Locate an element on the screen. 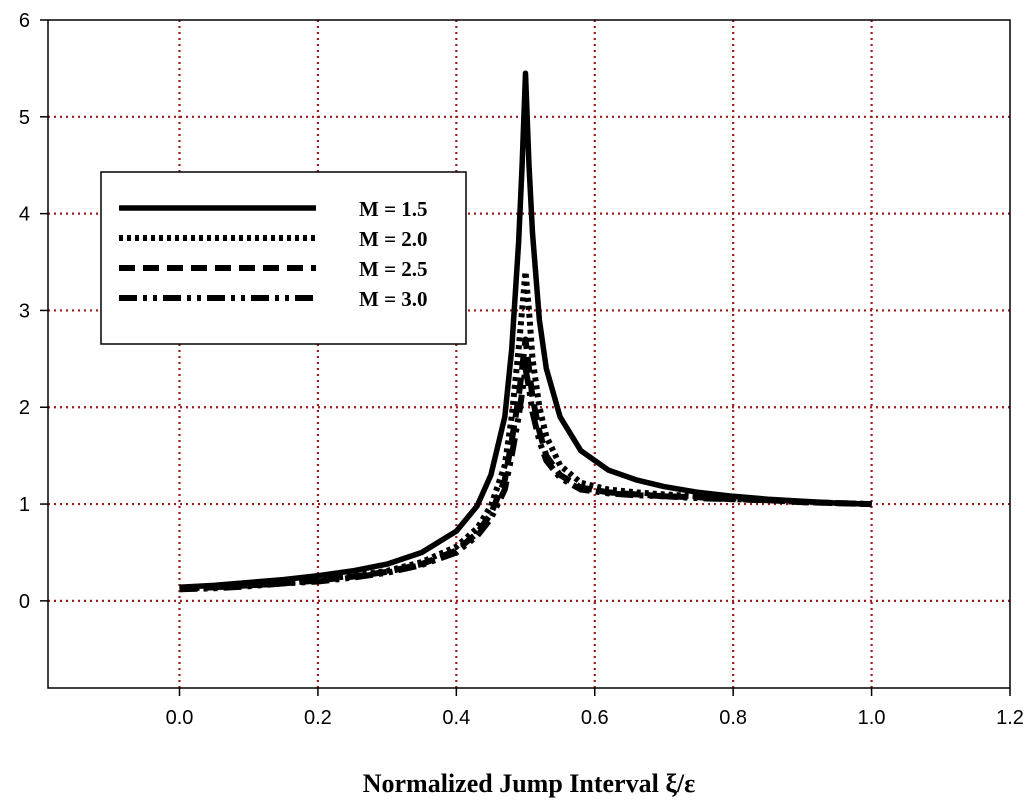  x-tick-label: 0.4 is located at coordinates (456, 718).